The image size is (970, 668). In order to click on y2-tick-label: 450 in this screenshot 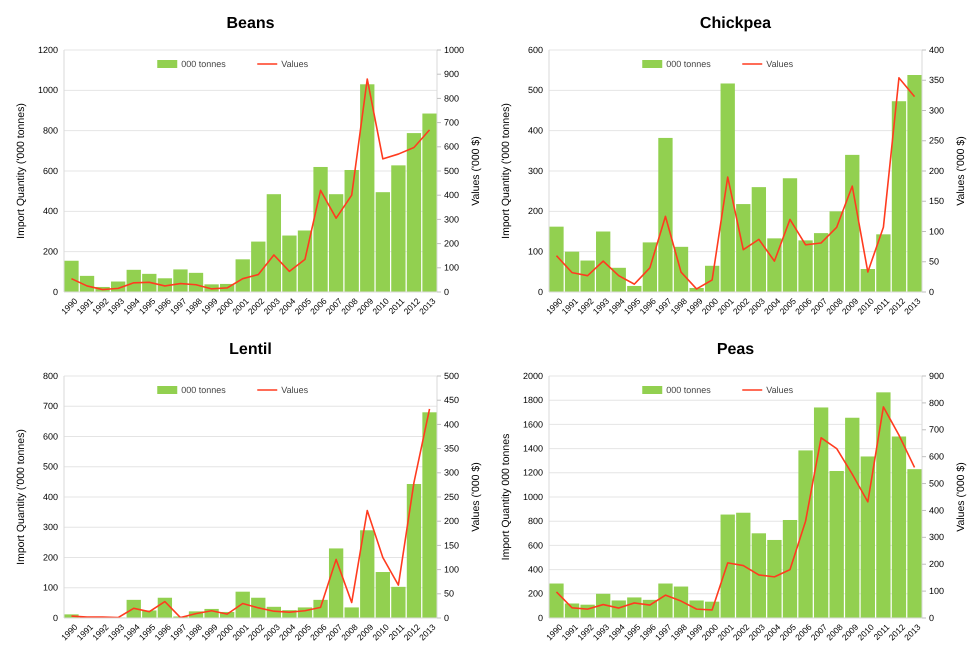, I will do `click(452, 400)`.